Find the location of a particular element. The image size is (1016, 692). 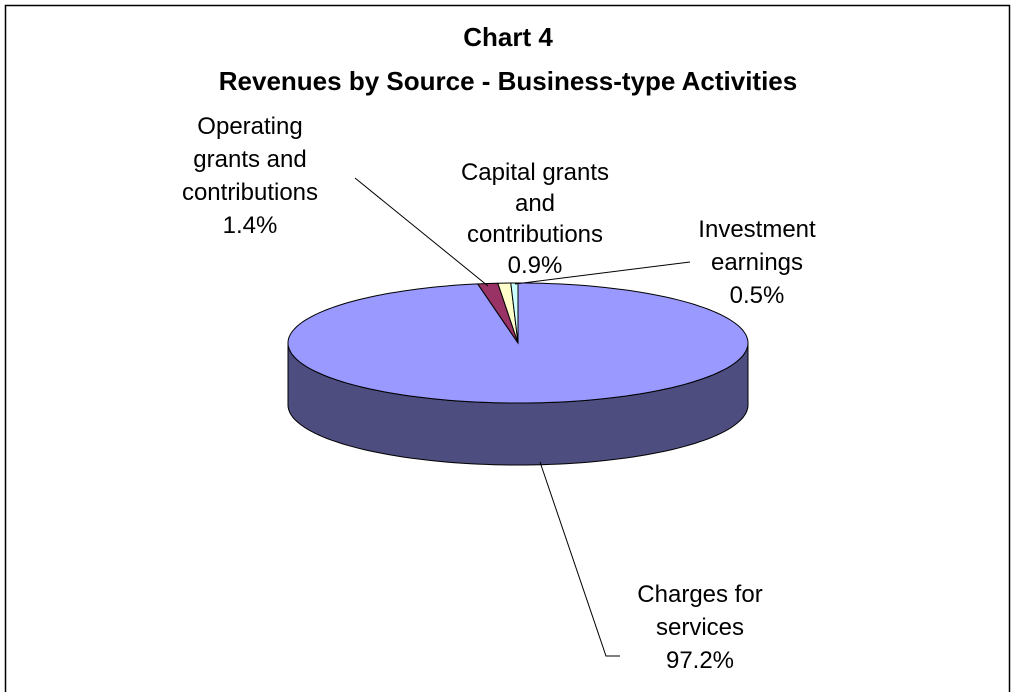

value-label: 0.9% is located at coordinates (535, 265).